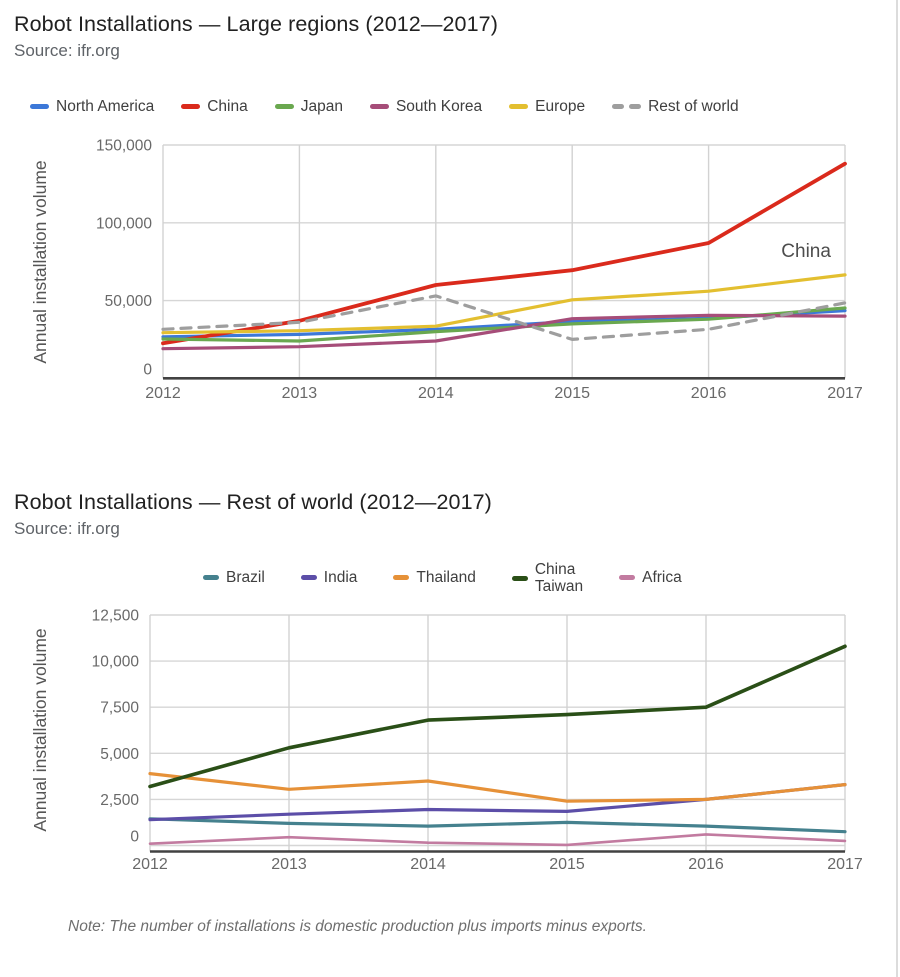 This screenshot has height=977, width=900. I want to click on china-taiwan-swatch, so click(519, 578).